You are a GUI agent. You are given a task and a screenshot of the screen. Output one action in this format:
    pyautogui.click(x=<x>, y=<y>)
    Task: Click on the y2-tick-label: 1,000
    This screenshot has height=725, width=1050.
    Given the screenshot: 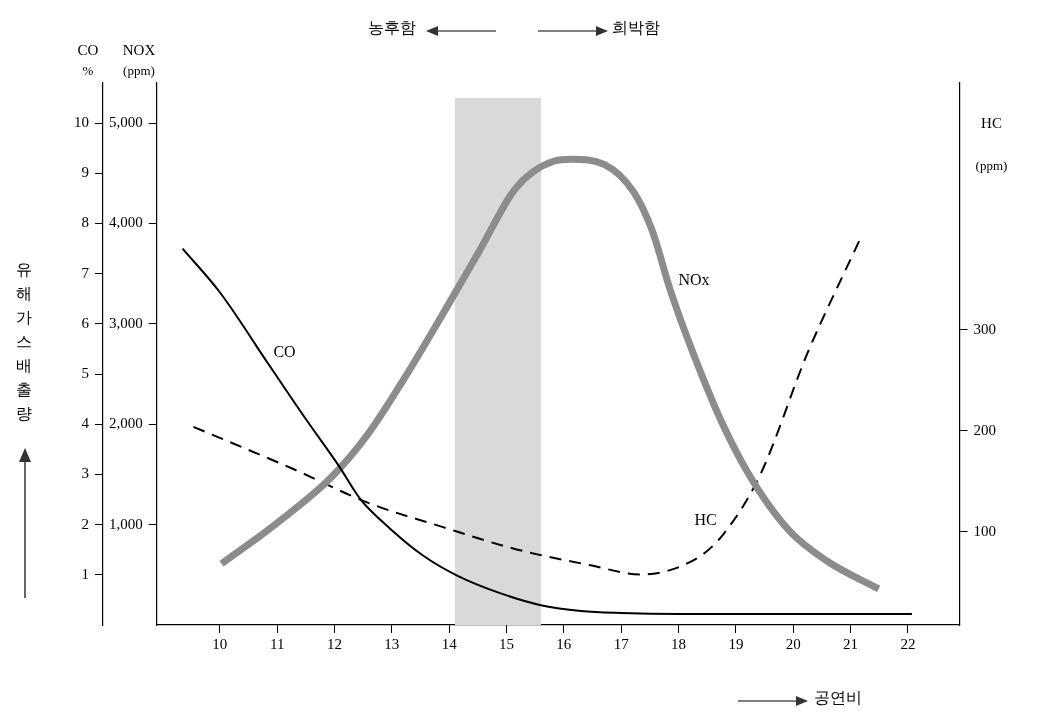 What is the action you would take?
    pyautogui.click(x=126, y=523)
    